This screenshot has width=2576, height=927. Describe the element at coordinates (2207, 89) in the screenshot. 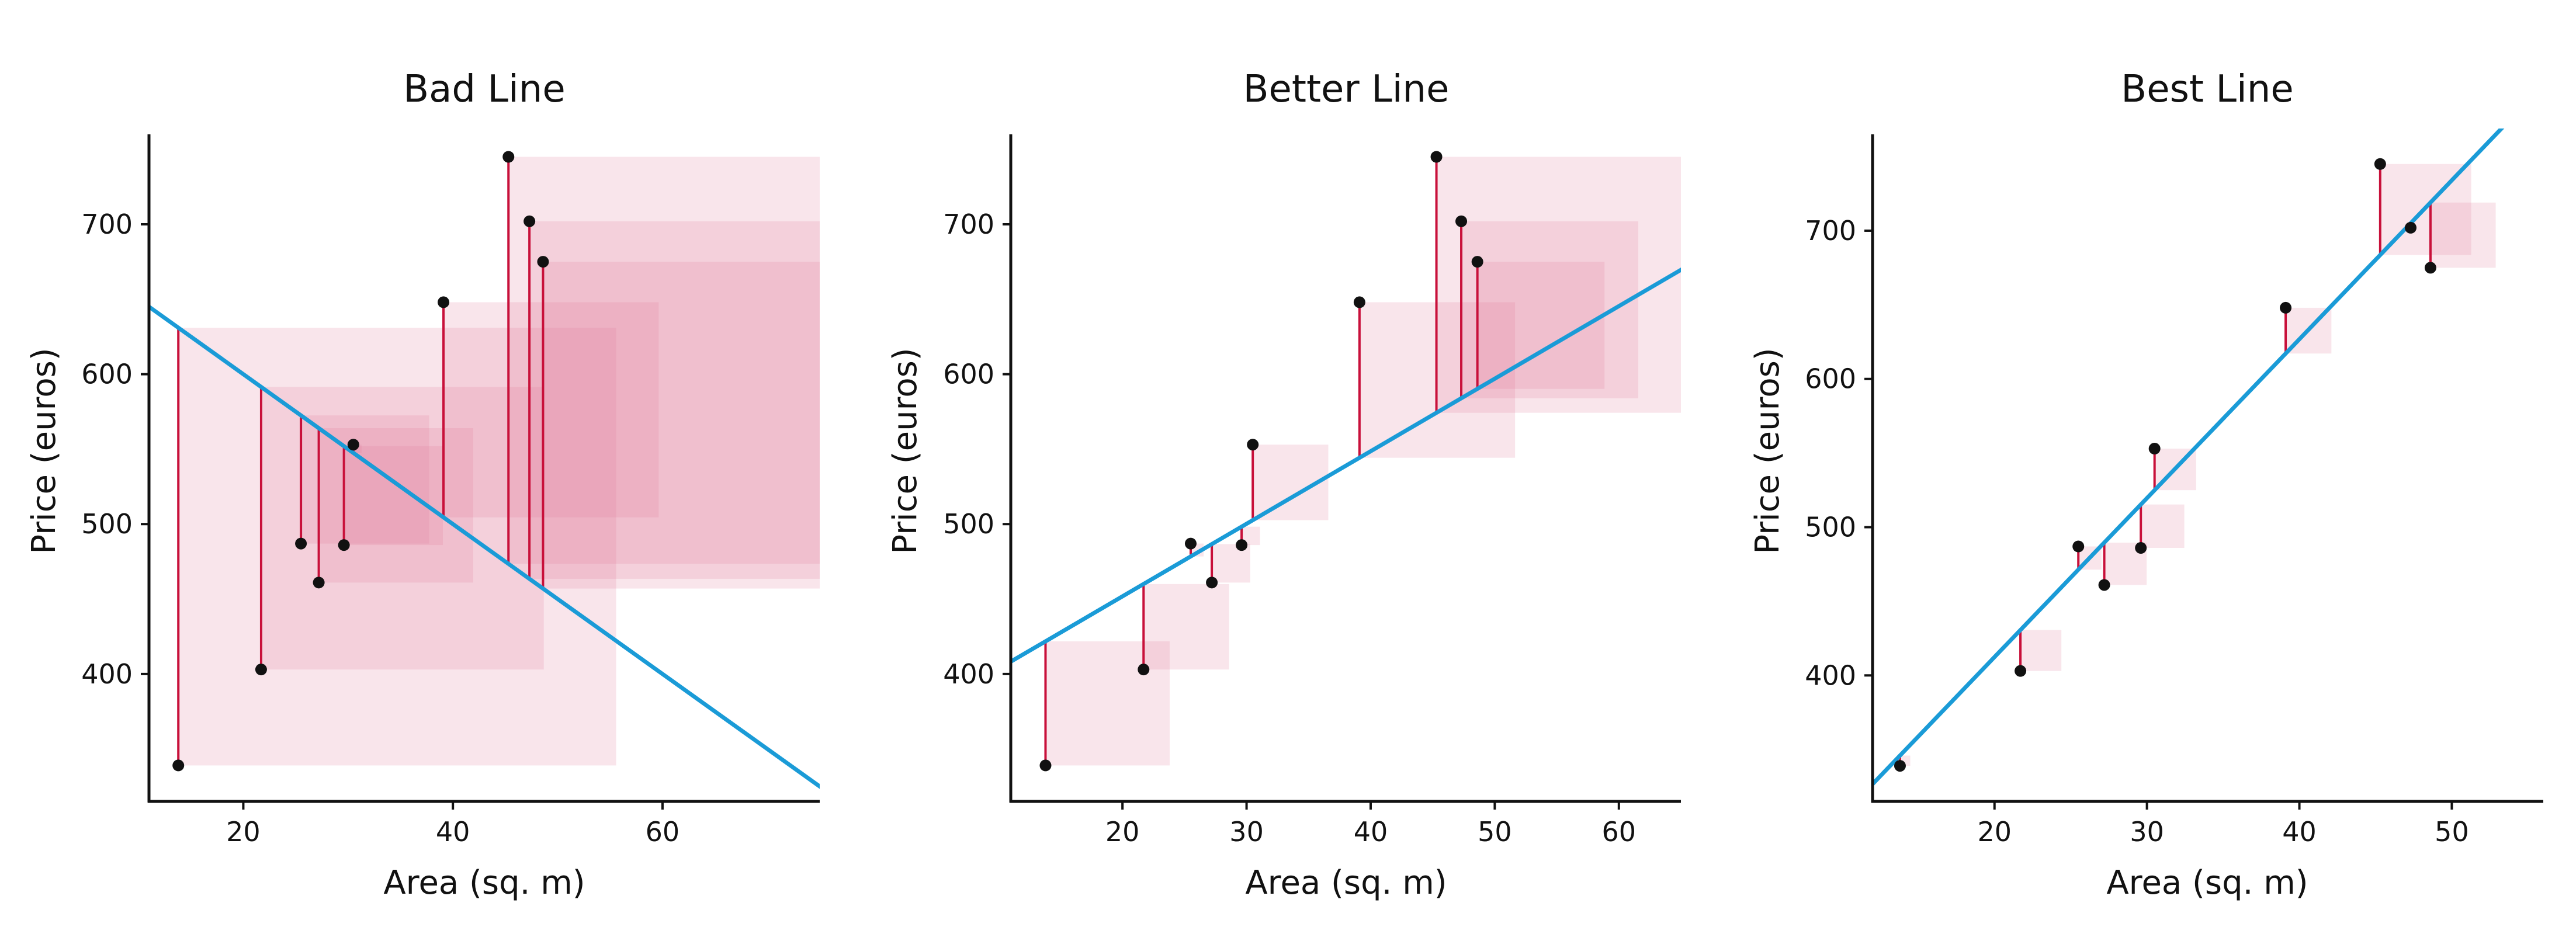

I see `panel-title: Best Line` at that location.